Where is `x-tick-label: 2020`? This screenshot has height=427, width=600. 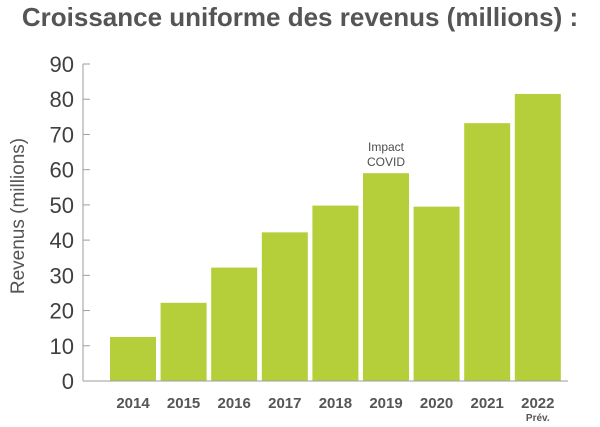 x-tick-label: 2020 is located at coordinates (436, 403).